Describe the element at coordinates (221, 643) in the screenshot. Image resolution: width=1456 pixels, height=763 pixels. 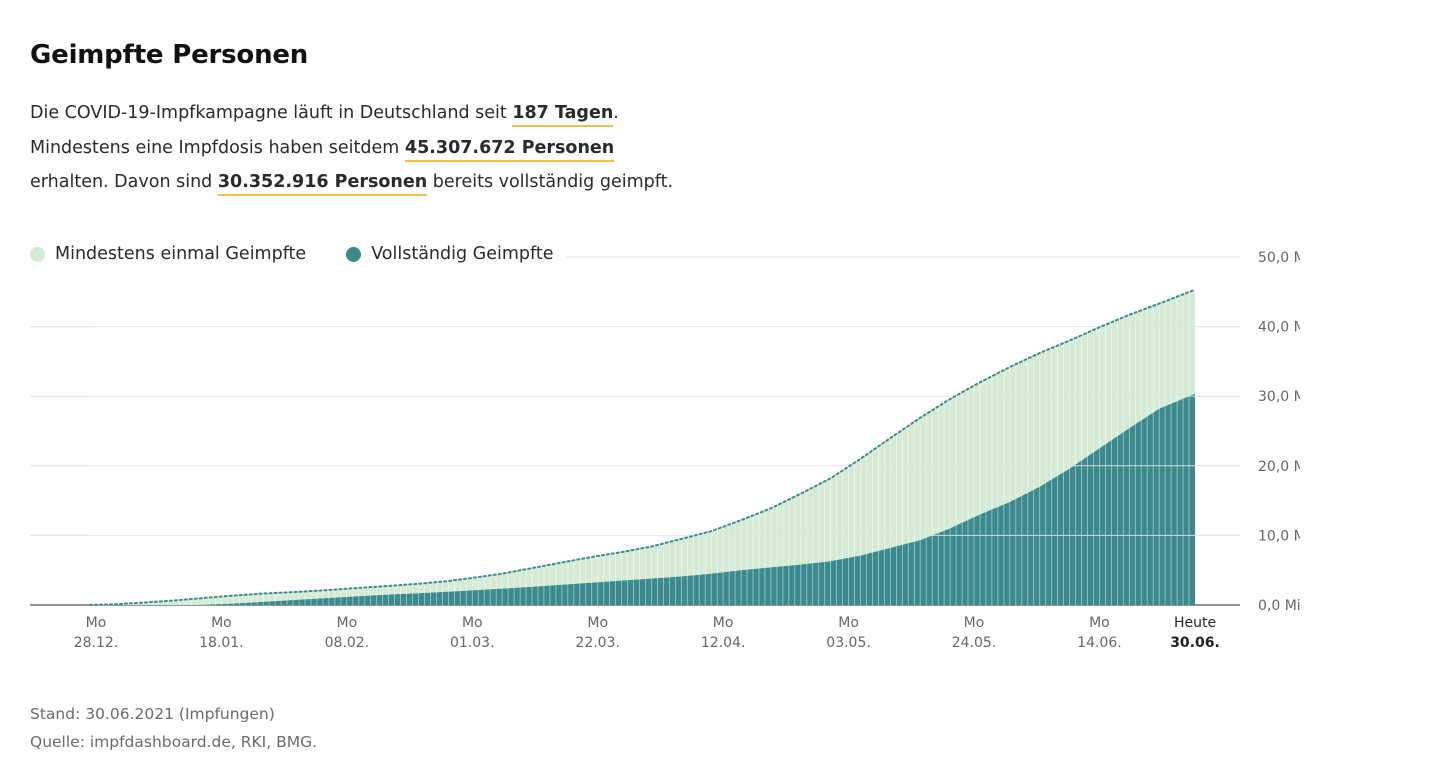
I see `x-tick-date: 18.01.` at that location.